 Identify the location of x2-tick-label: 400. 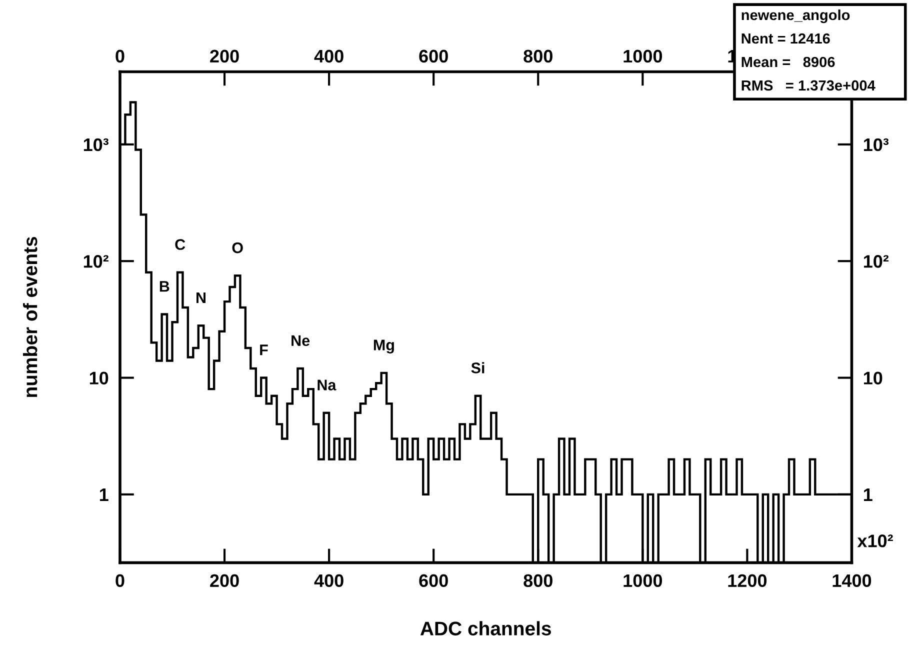
(329, 56).